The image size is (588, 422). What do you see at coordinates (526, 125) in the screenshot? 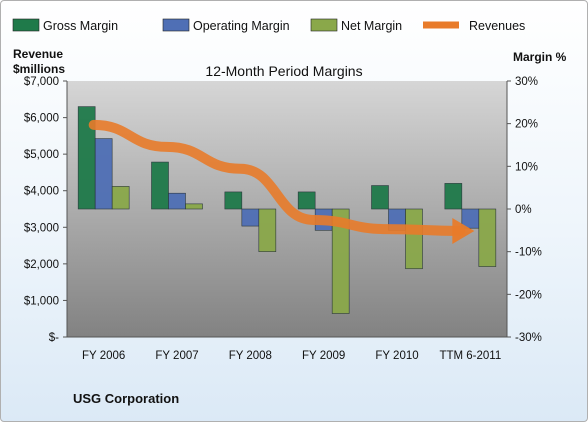
I see `right-tick-label: 20%` at bounding box center [526, 125].